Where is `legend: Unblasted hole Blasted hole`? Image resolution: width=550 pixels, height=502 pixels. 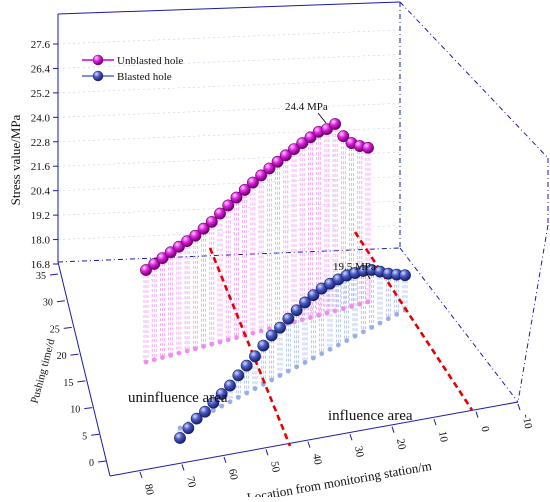 legend: Unblasted hole Blasted hole is located at coordinates (132, 68).